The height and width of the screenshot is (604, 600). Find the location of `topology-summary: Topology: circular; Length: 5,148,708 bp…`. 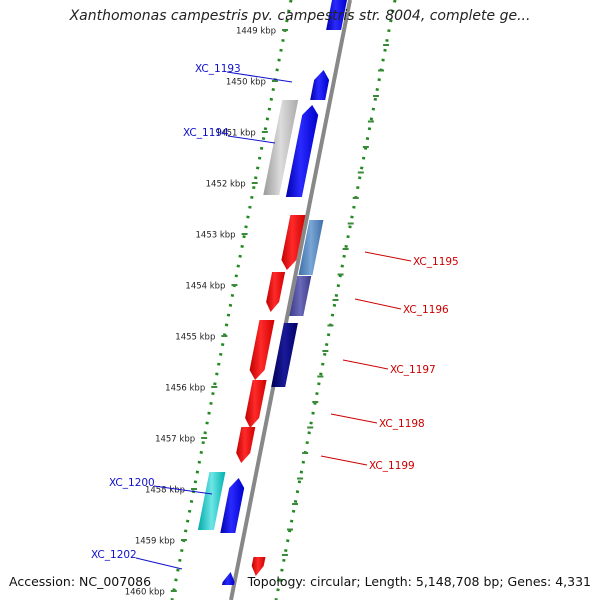

topology-summary: Topology: circular; Length: 5,148,708 bp… is located at coordinates (419, 581).